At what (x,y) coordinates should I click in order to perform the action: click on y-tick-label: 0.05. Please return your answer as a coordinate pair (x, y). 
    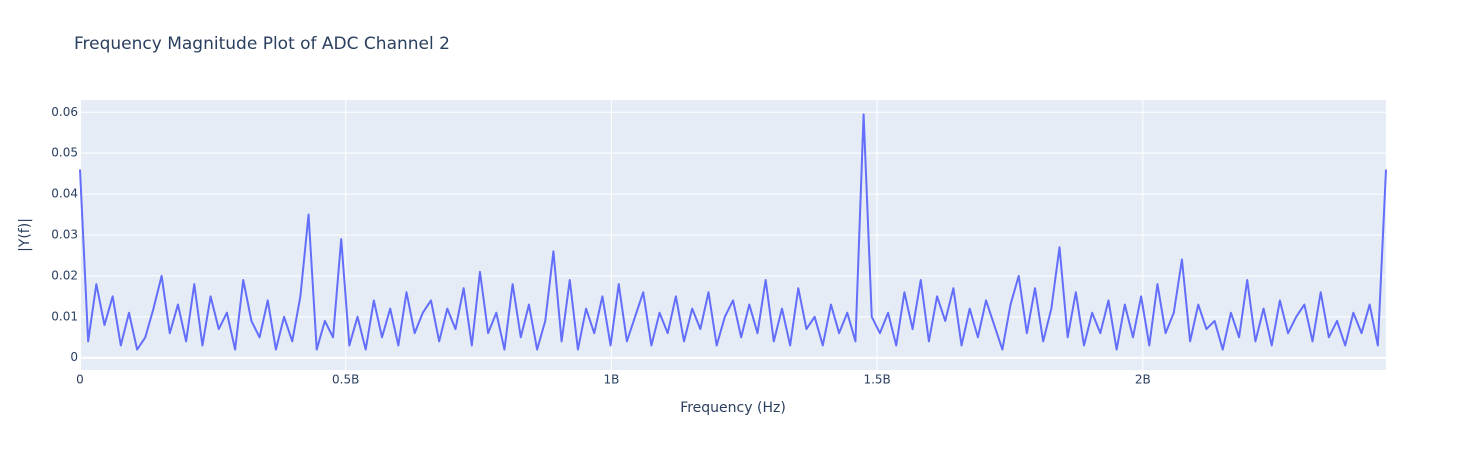
    Looking at the image, I should click on (64, 153).